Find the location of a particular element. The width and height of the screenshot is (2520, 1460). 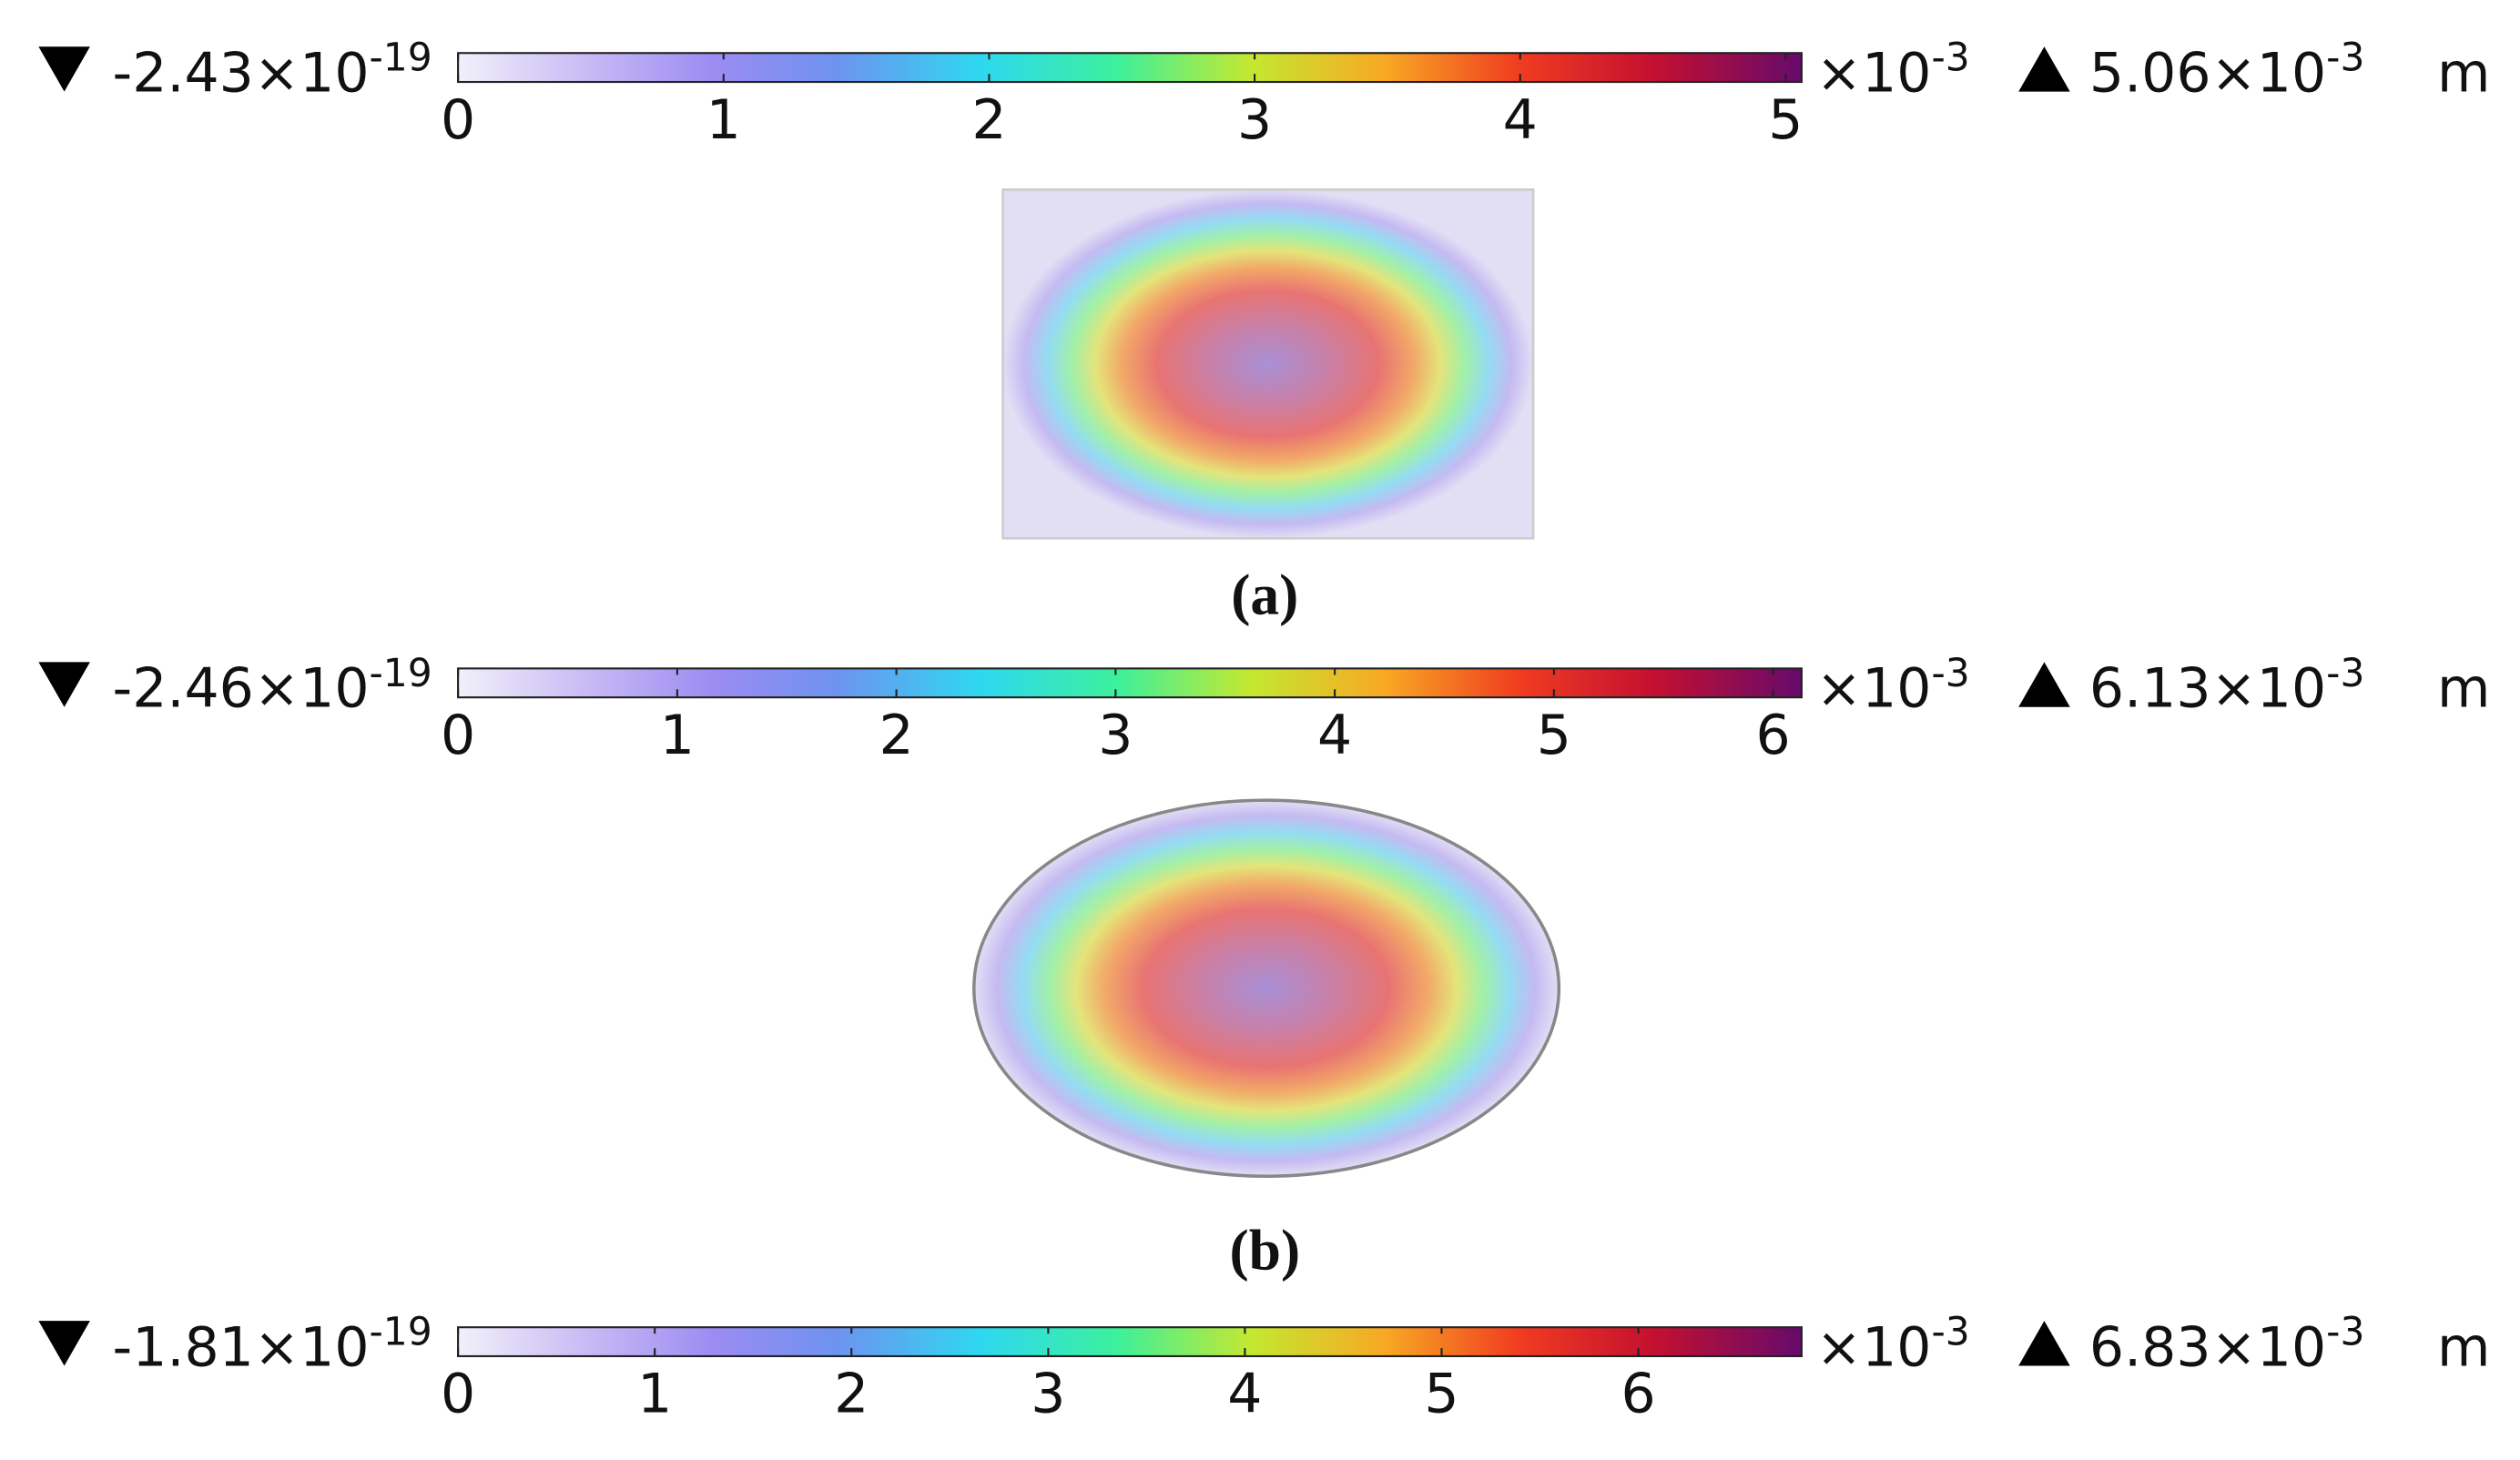

max-label: 6.83×10⁻³ is located at coordinates (2227, 1345).